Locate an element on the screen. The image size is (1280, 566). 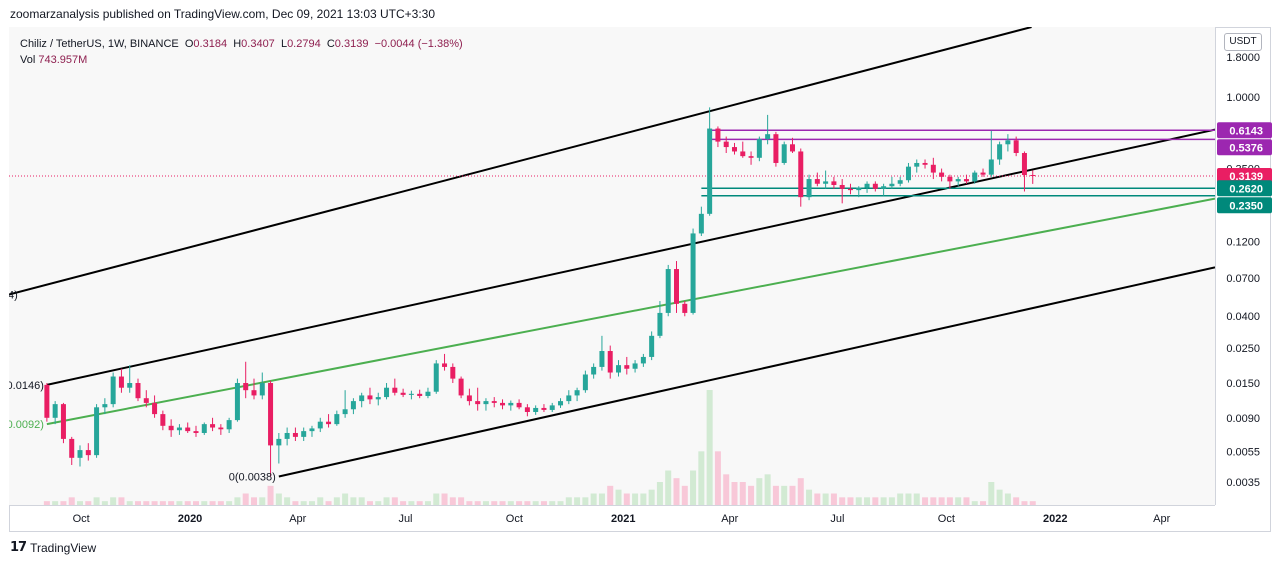
legend-open-label: O is located at coordinates (189, 44).